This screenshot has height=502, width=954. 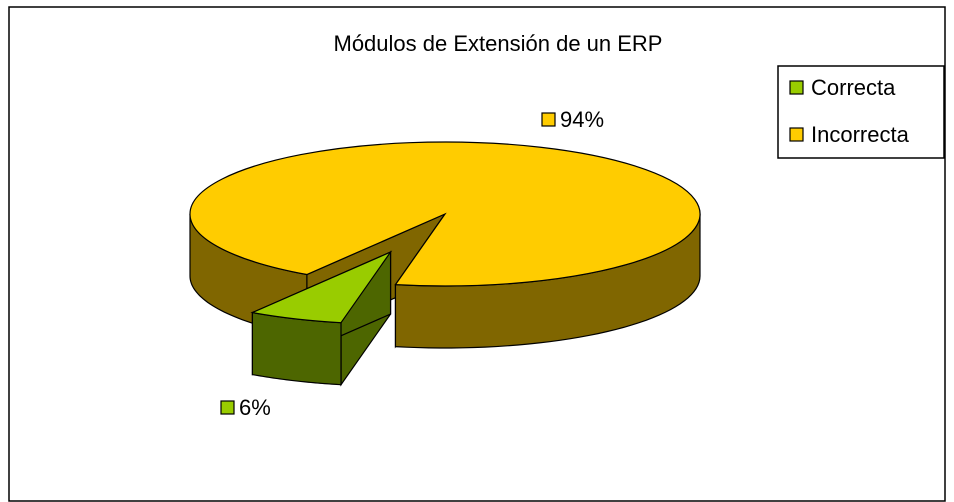 What do you see at coordinates (861, 112) in the screenshot?
I see `legend-box` at bounding box center [861, 112].